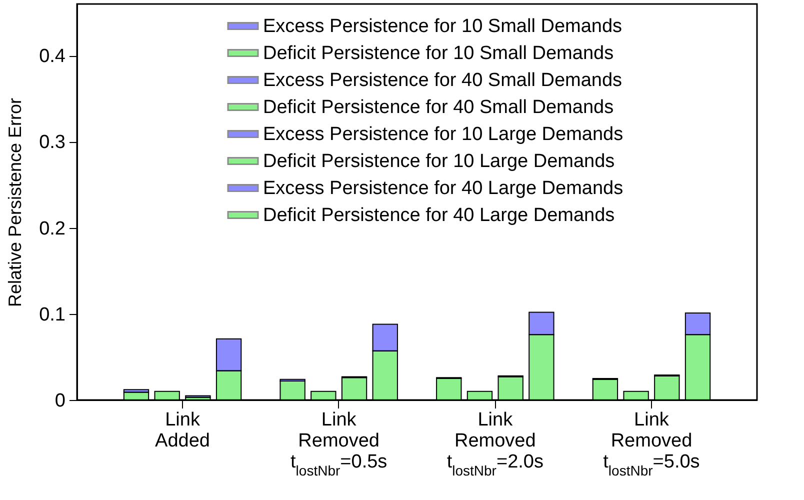 The image size is (804, 500). I want to click on legend-label: Excess Persistence for 10 Small Demands, so click(442, 26).